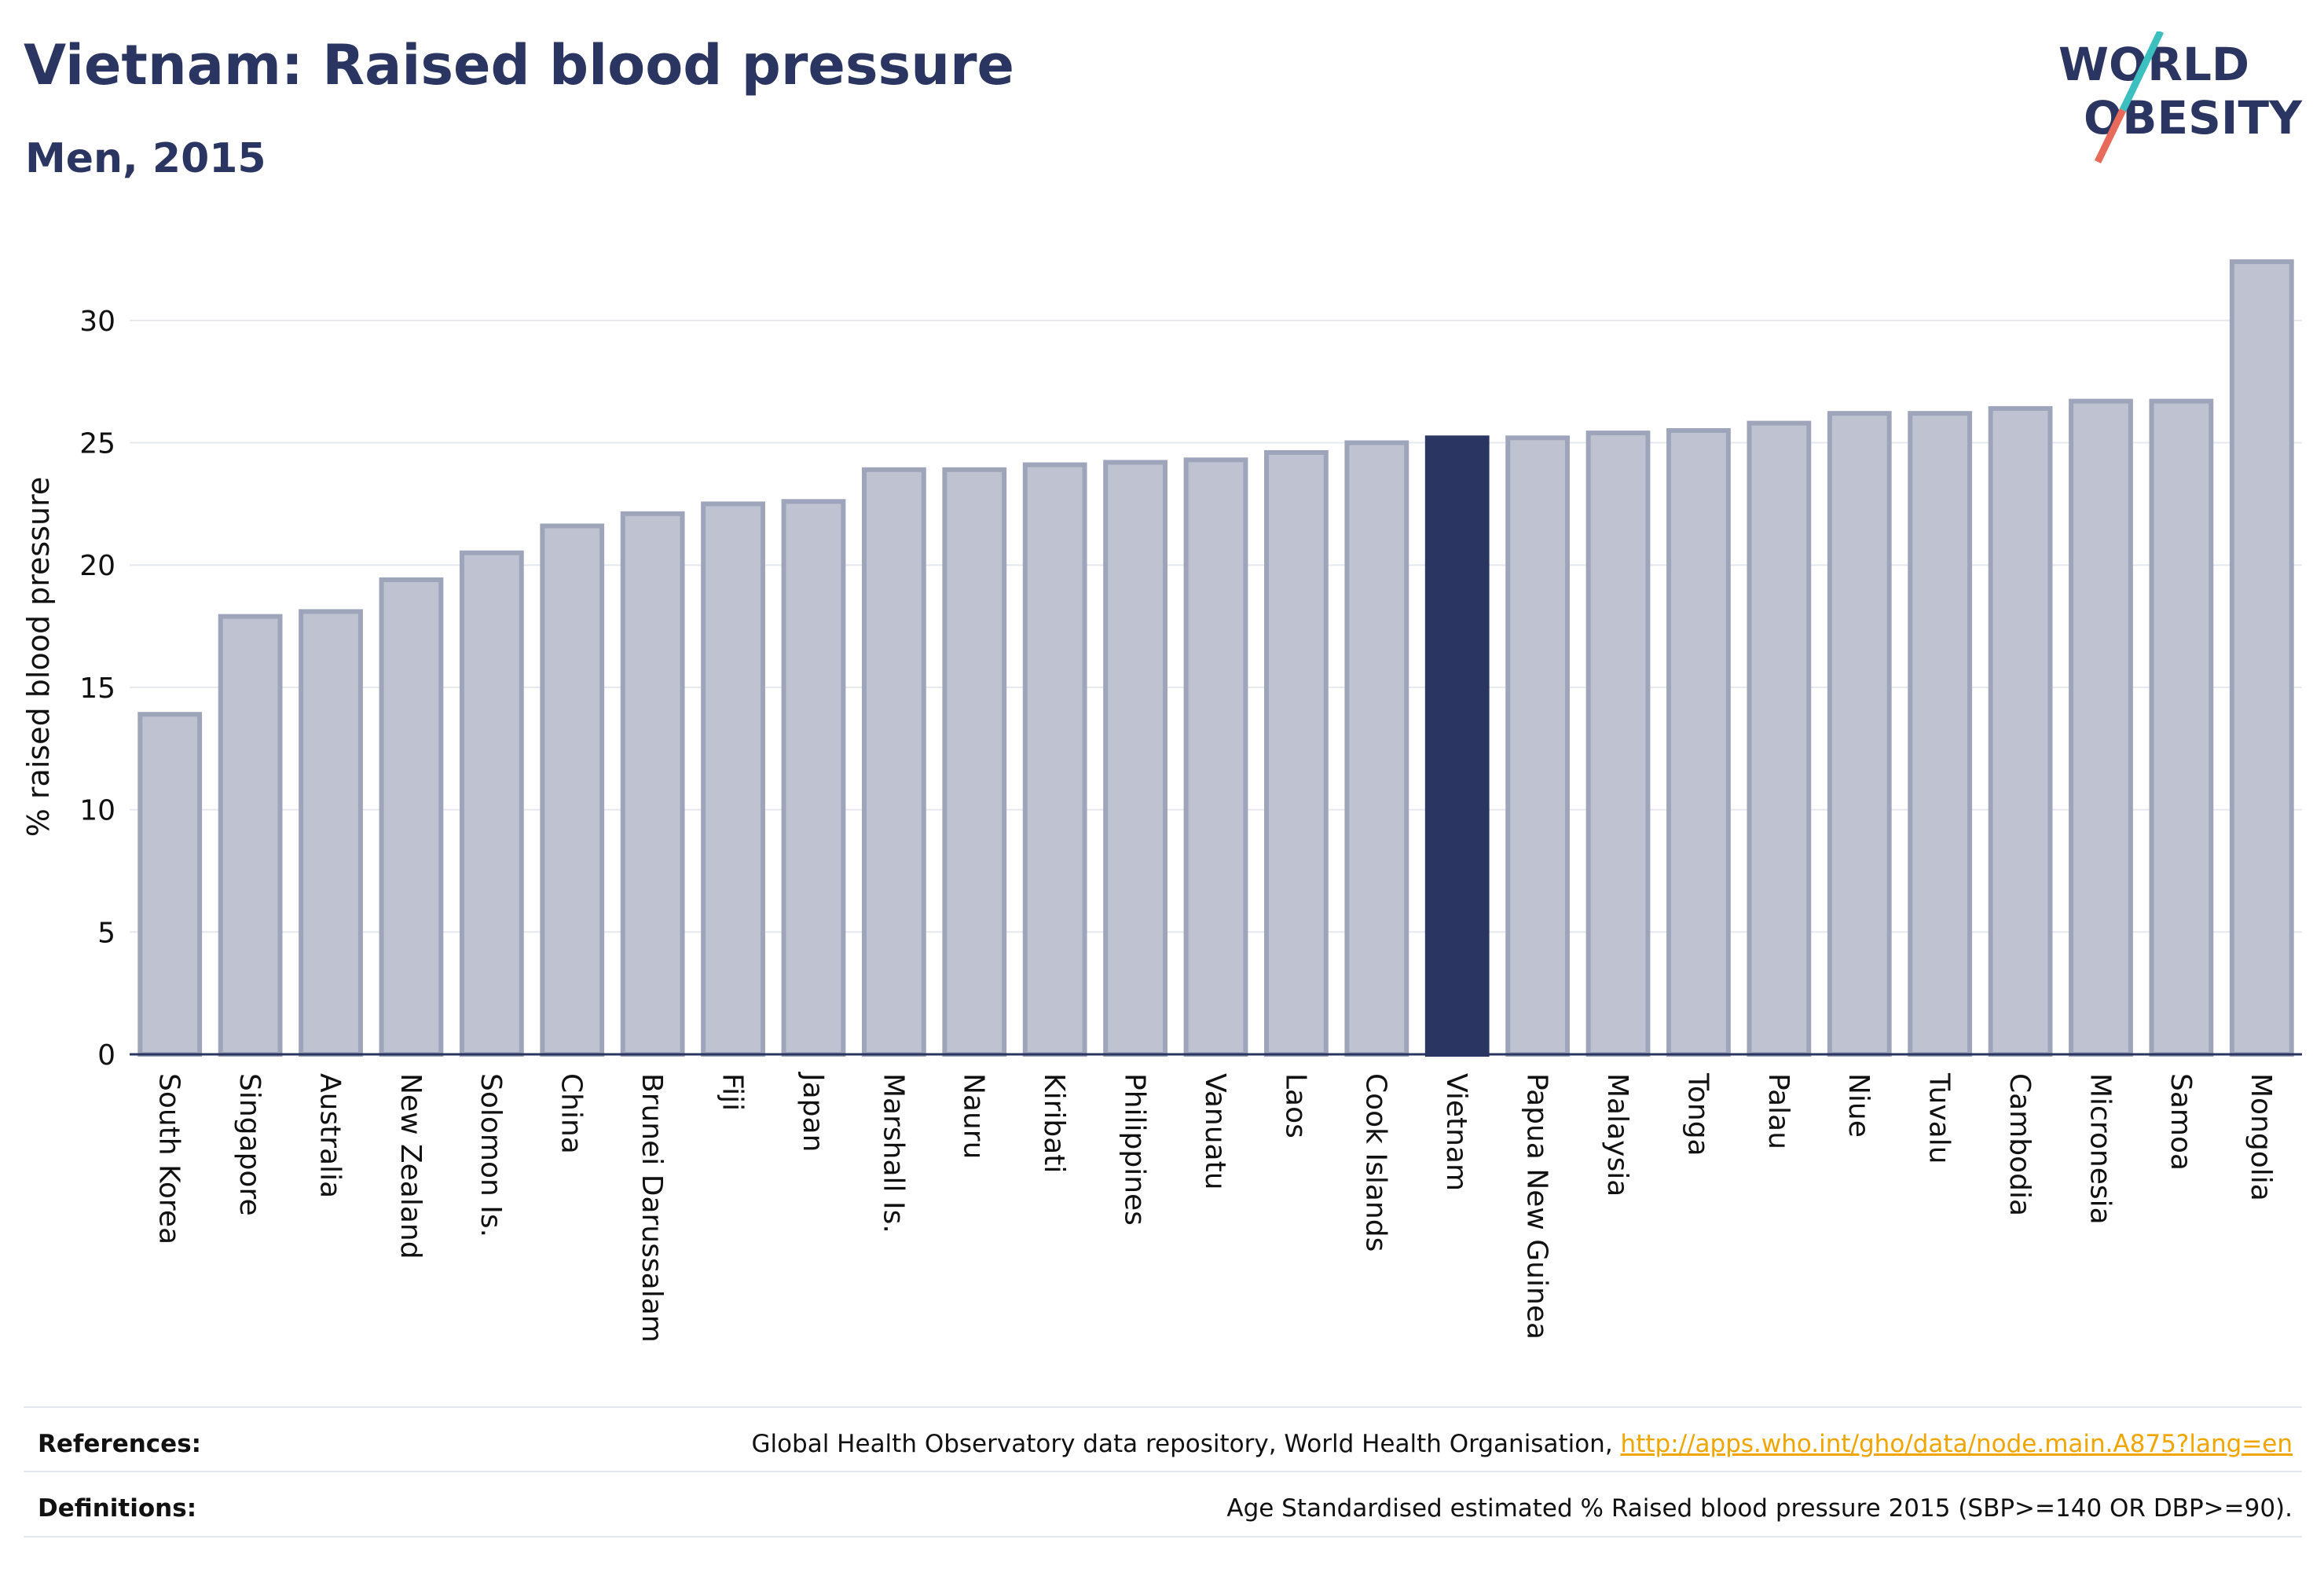 This screenshot has width=2324, height=1576. I want to click on x-tick-label: Australia, so click(329, 1135).